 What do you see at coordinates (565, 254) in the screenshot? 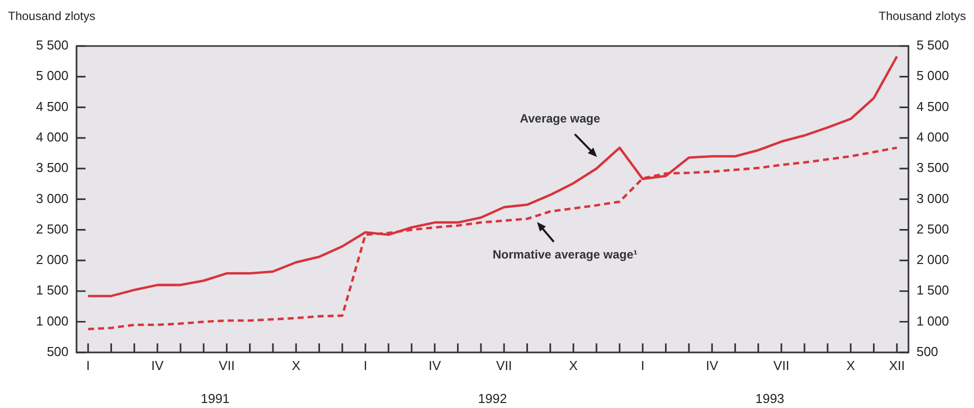
I see `annotation: Normative average wage¹` at bounding box center [565, 254].